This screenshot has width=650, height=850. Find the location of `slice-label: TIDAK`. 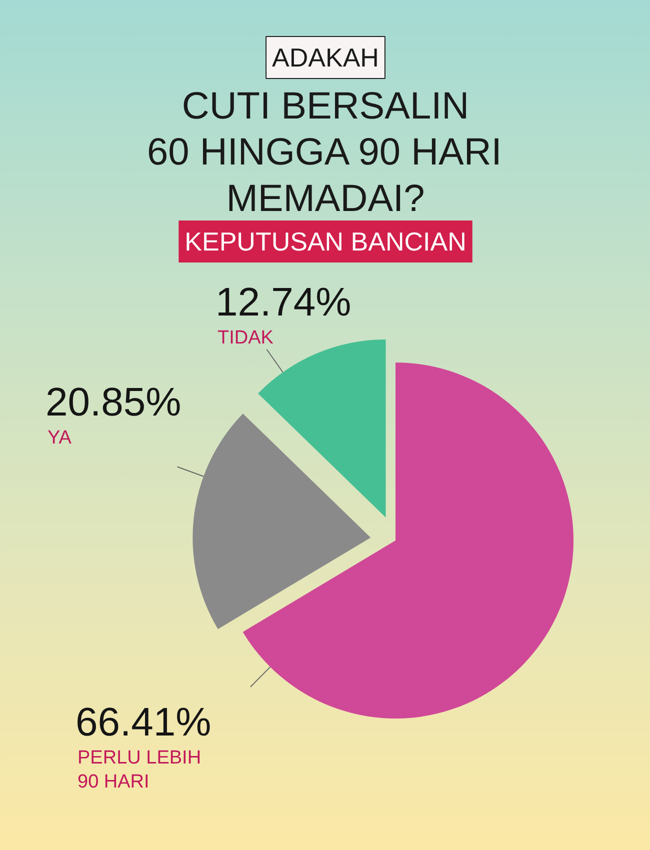

slice-label: TIDAK is located at coordinates (246, 338).